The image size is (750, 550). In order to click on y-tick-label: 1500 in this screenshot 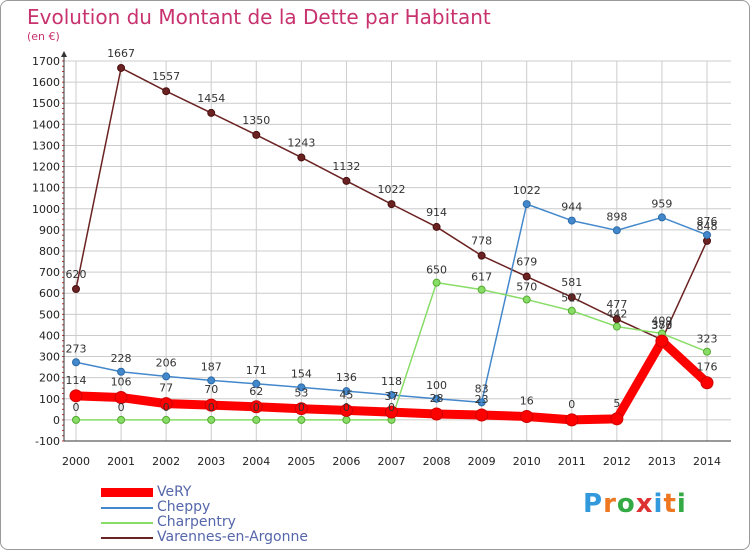, I will do `click(46, 103)`.